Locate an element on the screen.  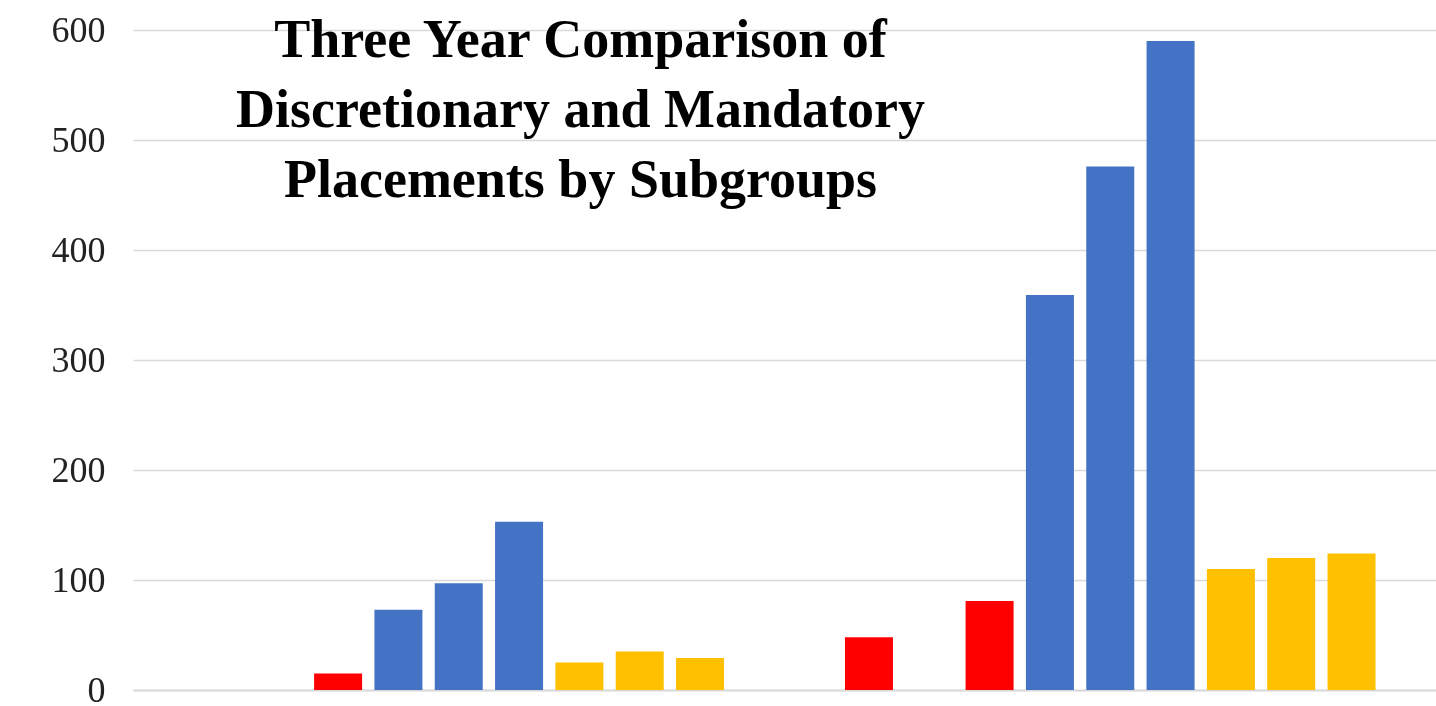
y-tick-label: 300 is located at coordinates (78, 359).